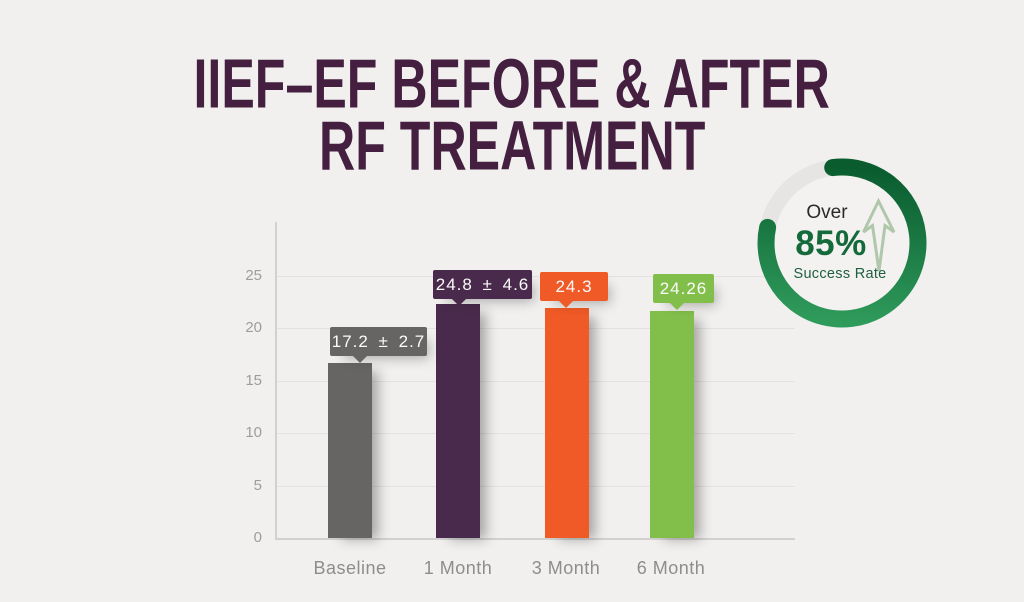 The height and width of the screenshot is (602, 1024). I want to click on value-callout-3-month: 24.3, so click(574, 290).